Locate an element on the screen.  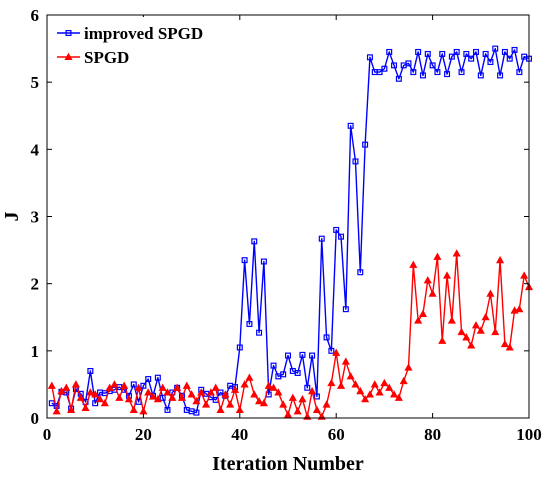
x-tick-label: 100 is located at coordinates (529, 434).